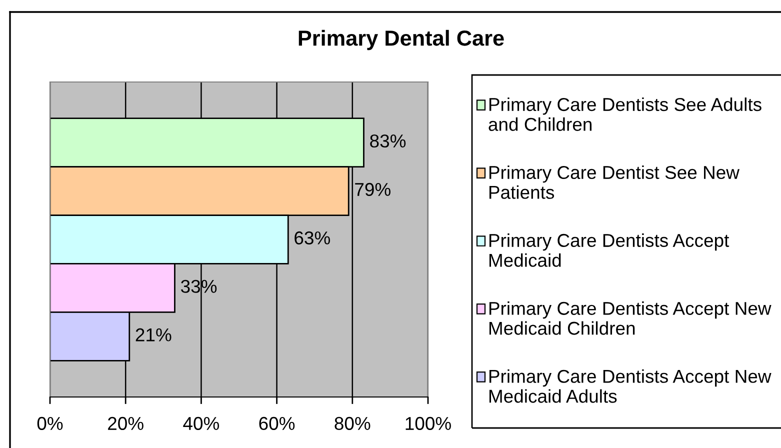 The height and width of the screenshot is (448, 781). Describe the element at coordinates (614, 182) in the screenshot. I see `legend-label: Primary Care Dentist See New Patients` at that location.